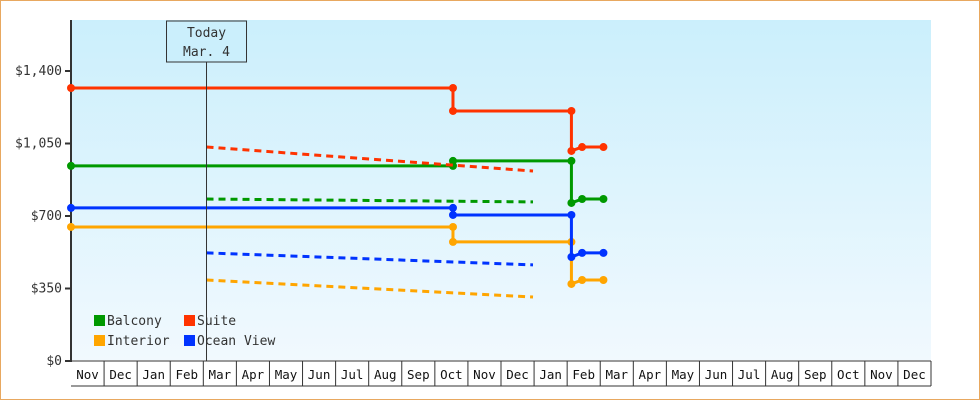 The image size is (980, 400). What do you see at coordinates (206, 52) in the screenshot?
I see `today-date: Mar. 4` at bounding box center [206, 52].